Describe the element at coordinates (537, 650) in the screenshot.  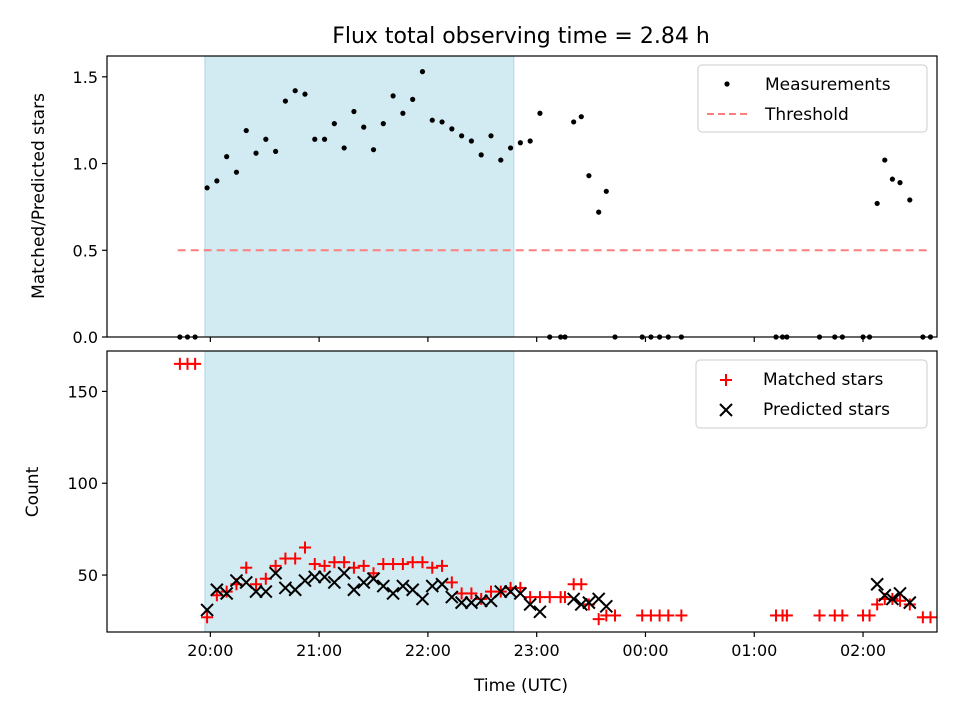
I see `x-tick-label: 23:00` at that location.